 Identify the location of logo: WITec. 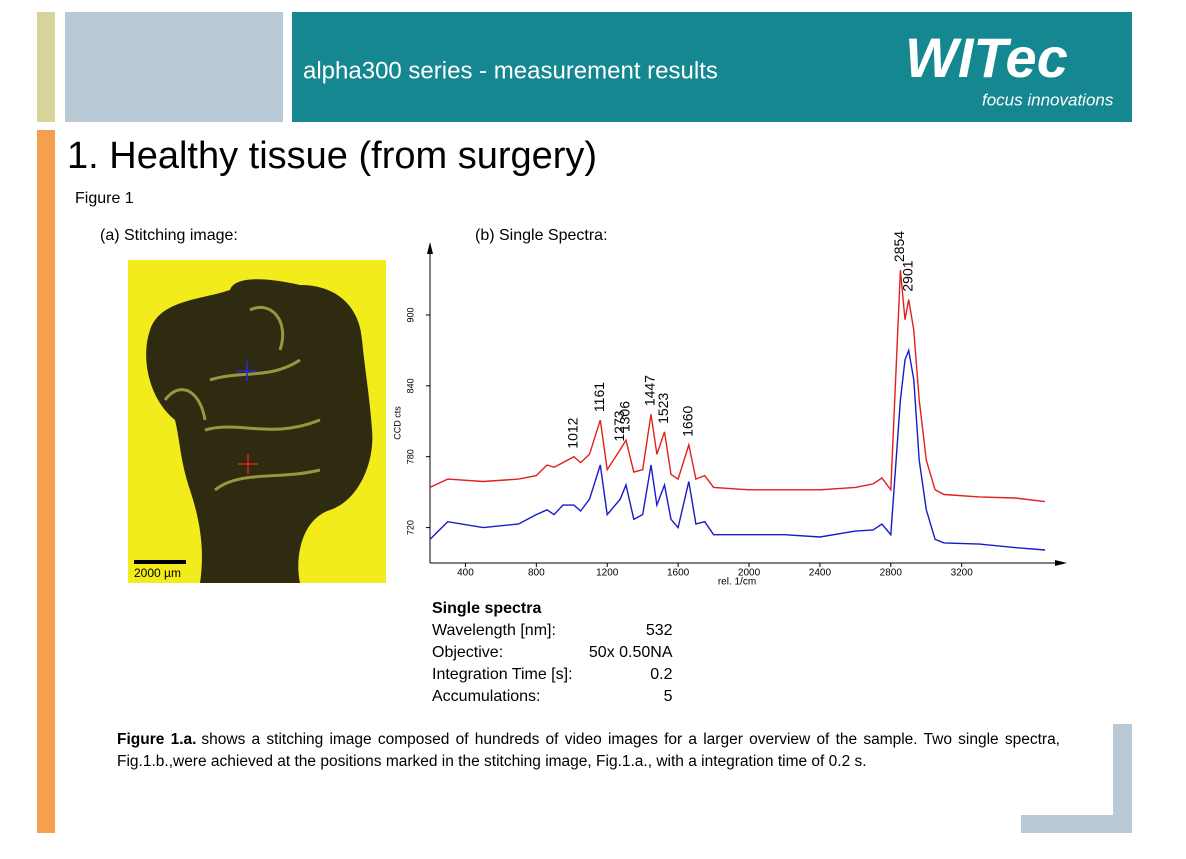
(986, 57).